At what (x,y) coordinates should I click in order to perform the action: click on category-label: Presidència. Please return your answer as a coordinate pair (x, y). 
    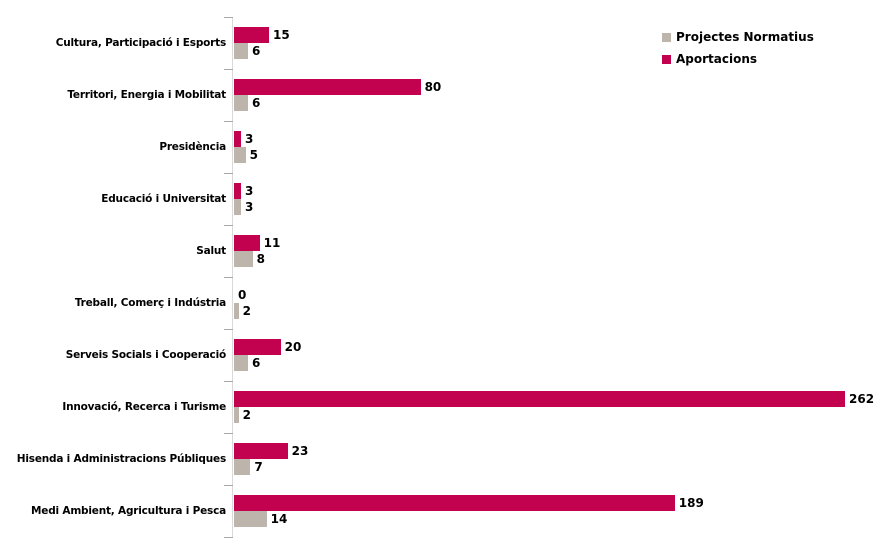
    Looking at the image, I should click on (192, 147).